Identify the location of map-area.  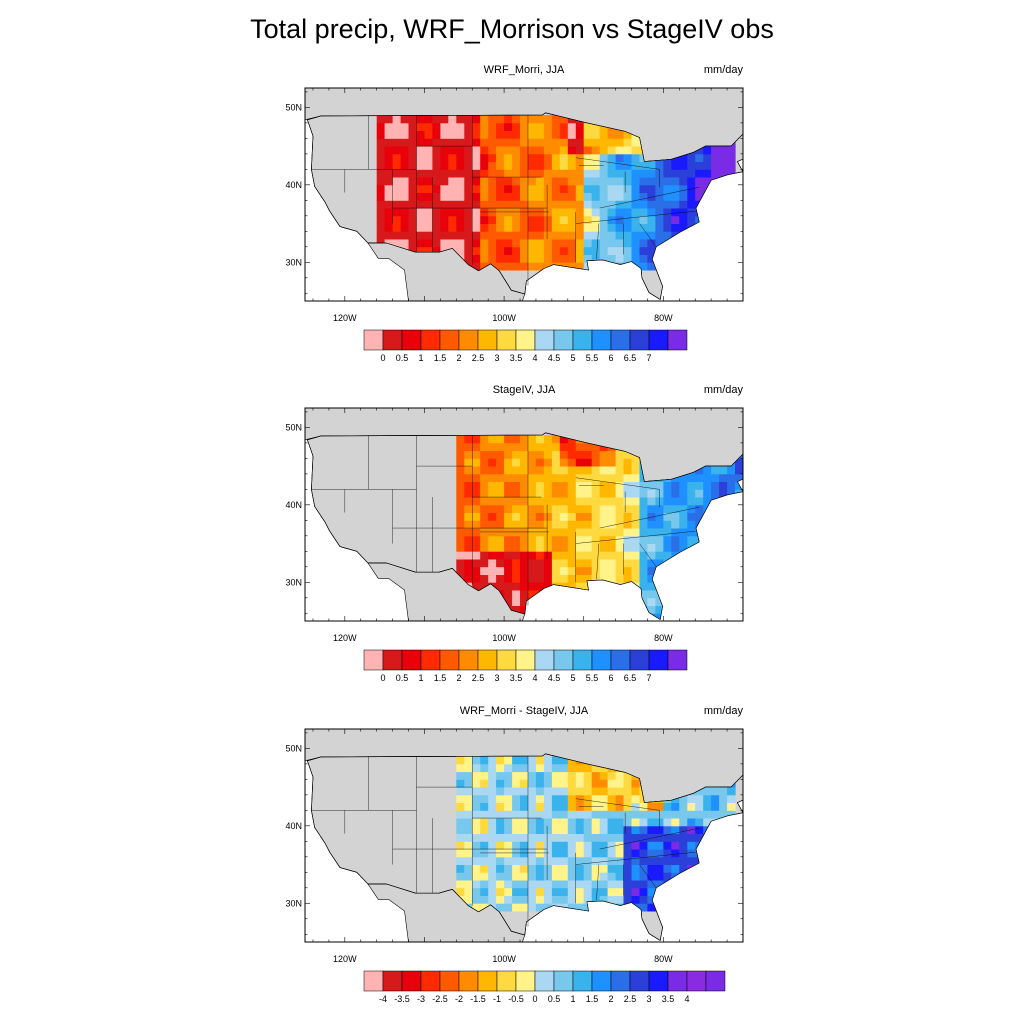
(524, 194).